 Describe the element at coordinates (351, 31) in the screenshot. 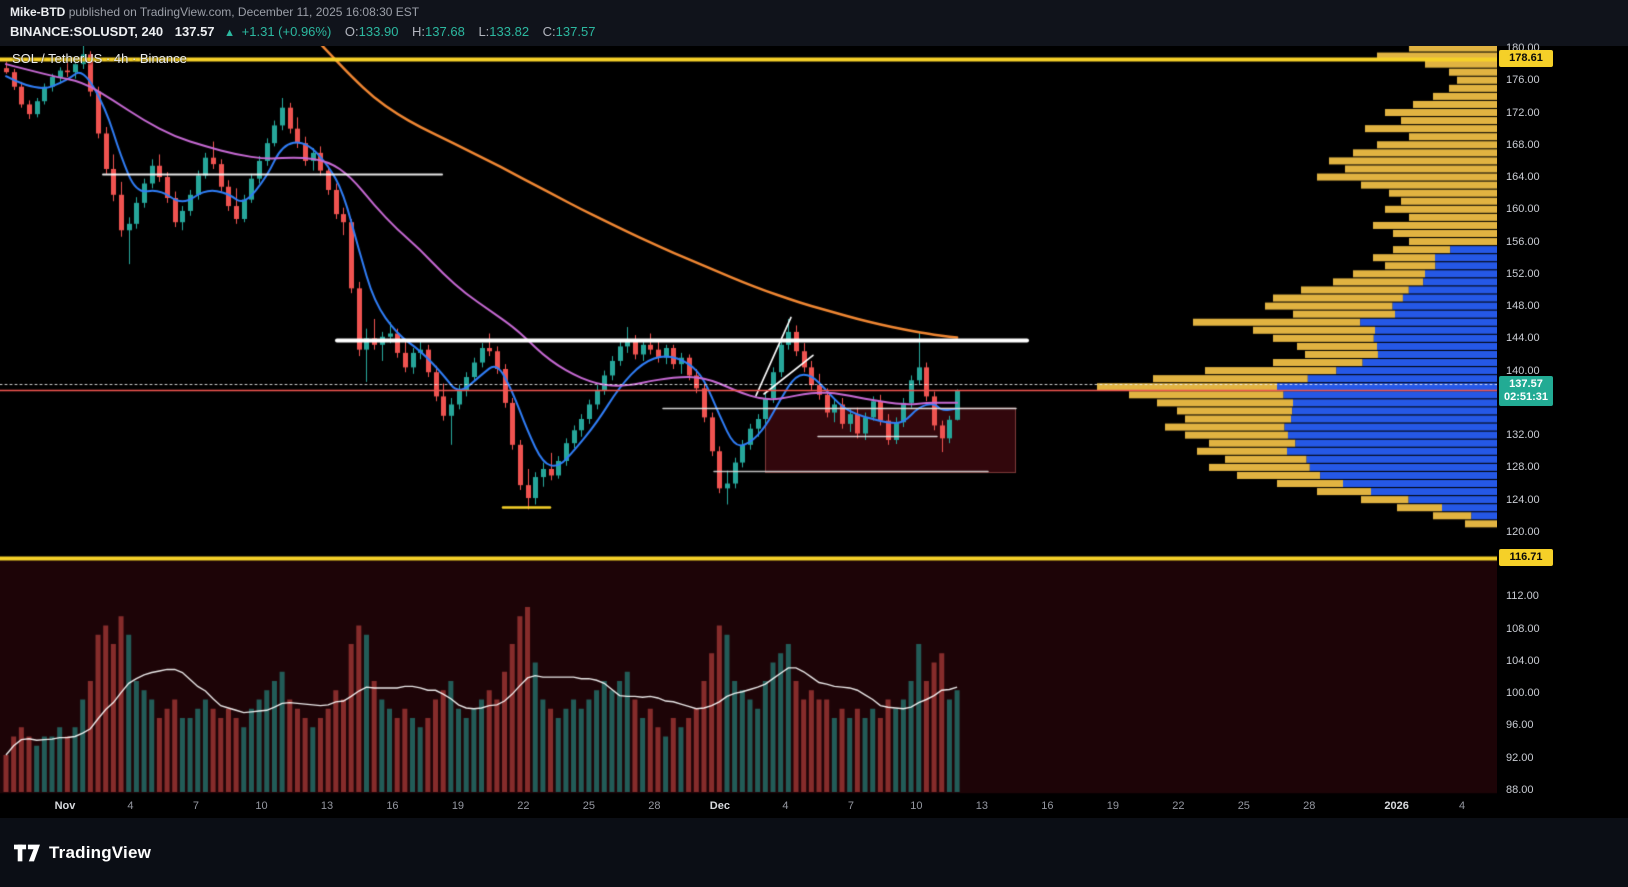

I see `ohlc-open-label: O:` at that location.